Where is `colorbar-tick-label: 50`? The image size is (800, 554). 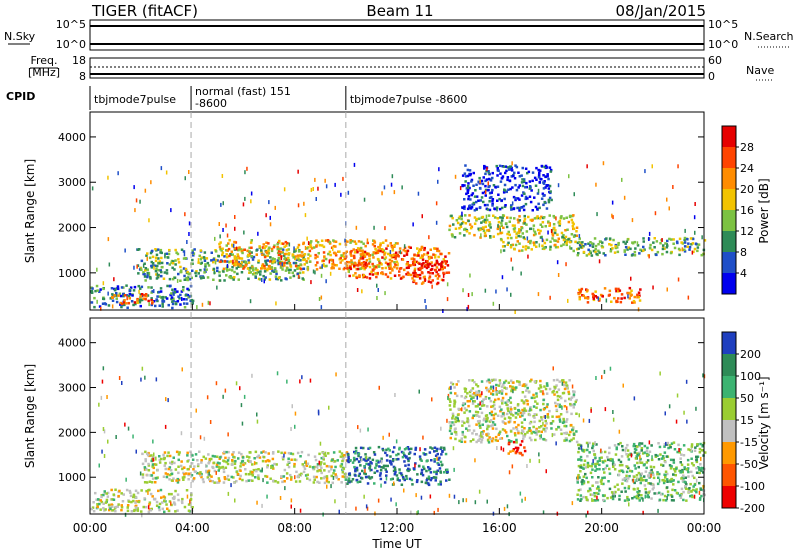 colorbar-tick-label: 50 is located at coordinates (747, 398).